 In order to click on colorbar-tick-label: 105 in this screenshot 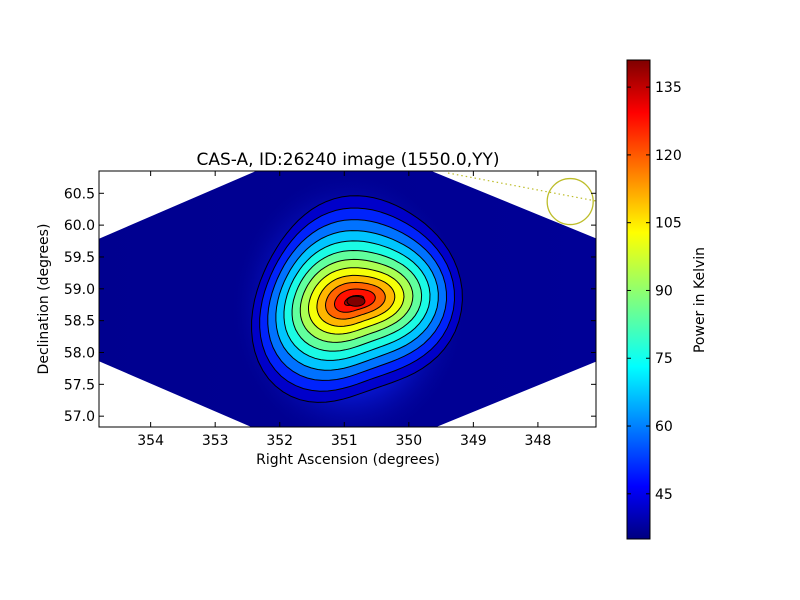, I will do `click(668, 224)`.